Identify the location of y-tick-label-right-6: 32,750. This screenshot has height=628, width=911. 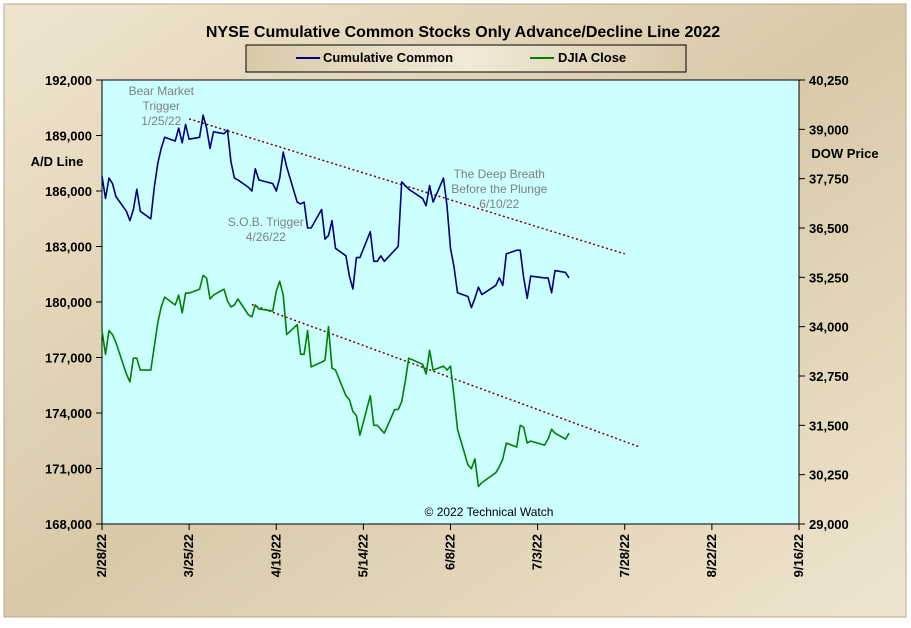
(829, 376).